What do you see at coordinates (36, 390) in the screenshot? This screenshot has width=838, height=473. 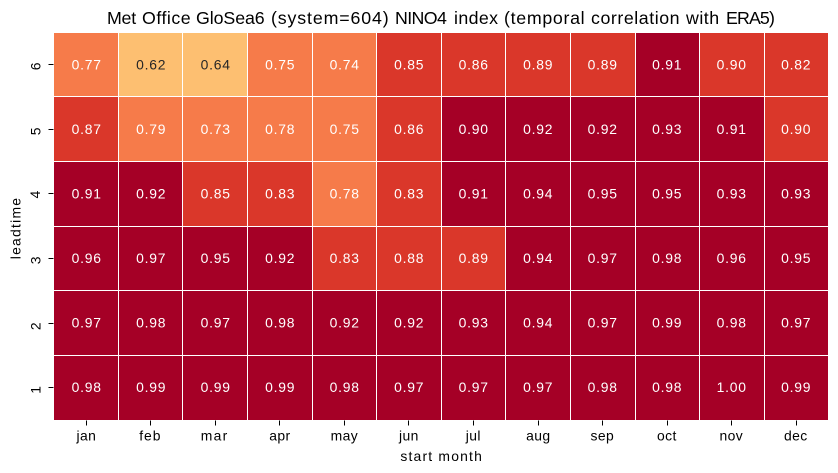 I see `svg-text: 1` at bounding box center [36, 390].